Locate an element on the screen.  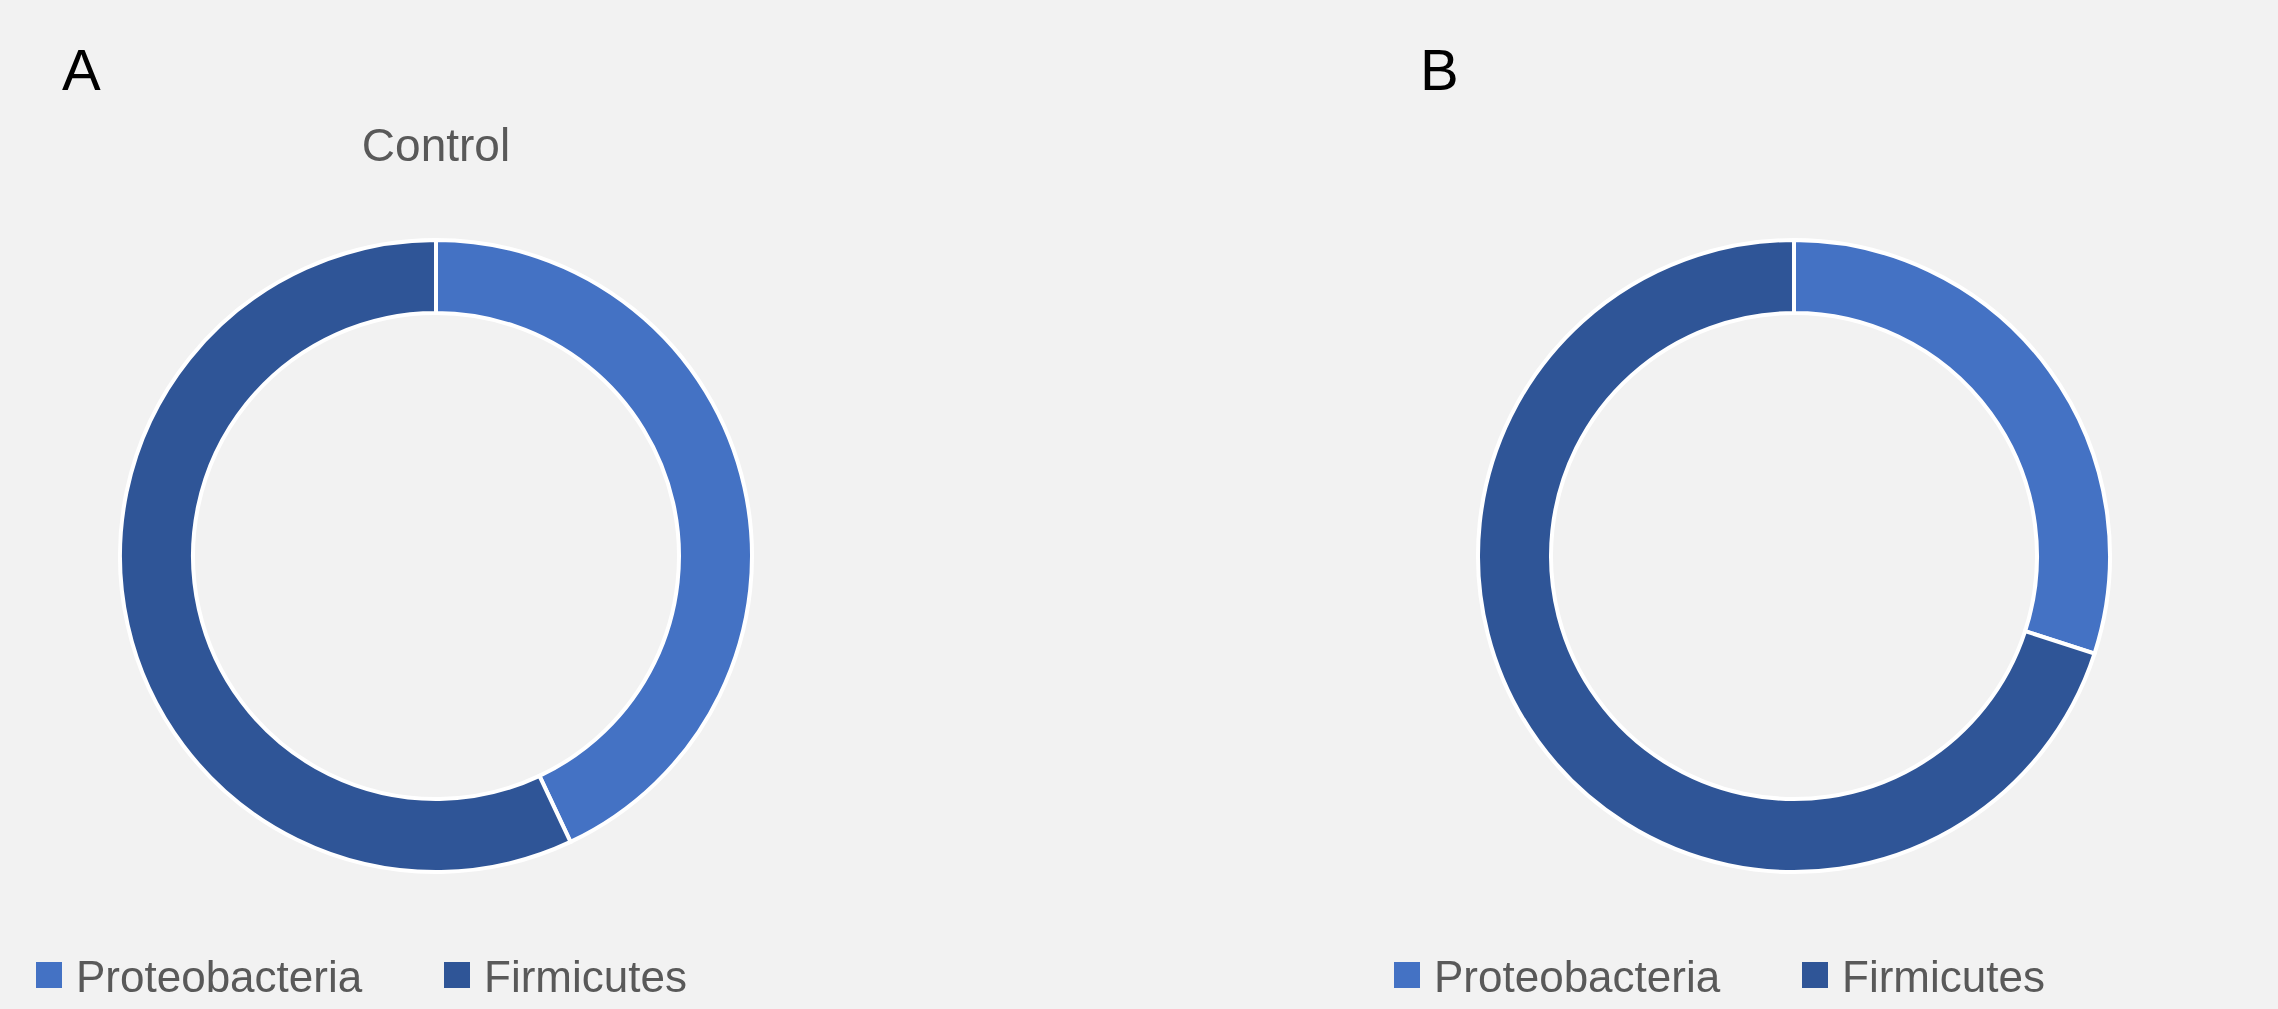
text: A is located at coordinates (81, 69).